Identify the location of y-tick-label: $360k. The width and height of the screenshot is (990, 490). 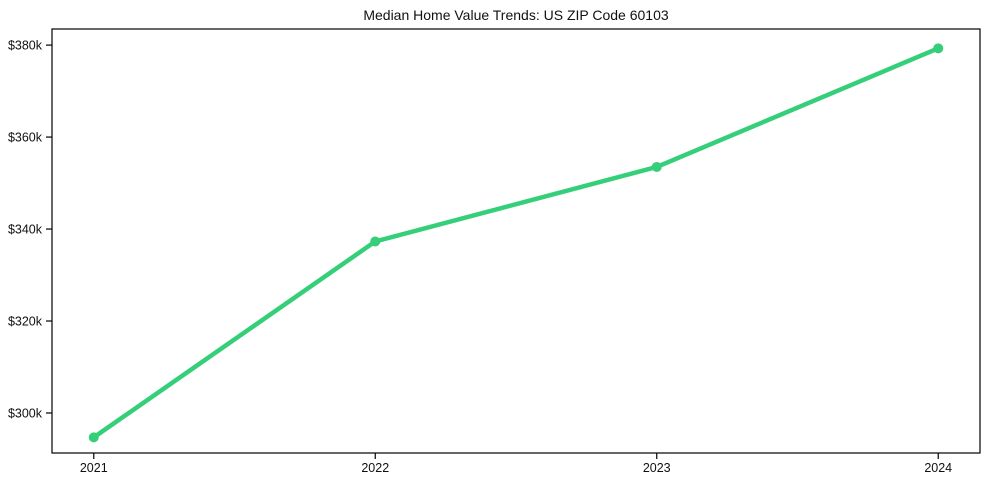
(25, 138).